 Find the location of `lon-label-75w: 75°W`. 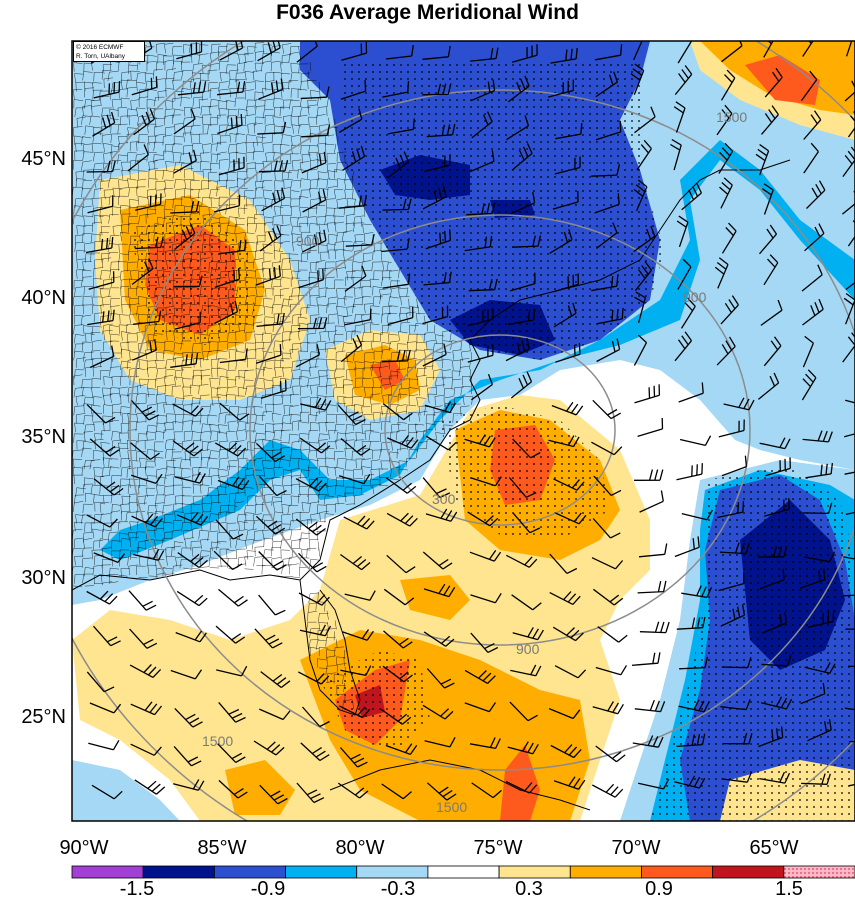

lon-label-75w: 75°W is located at coordinates (498, 848).